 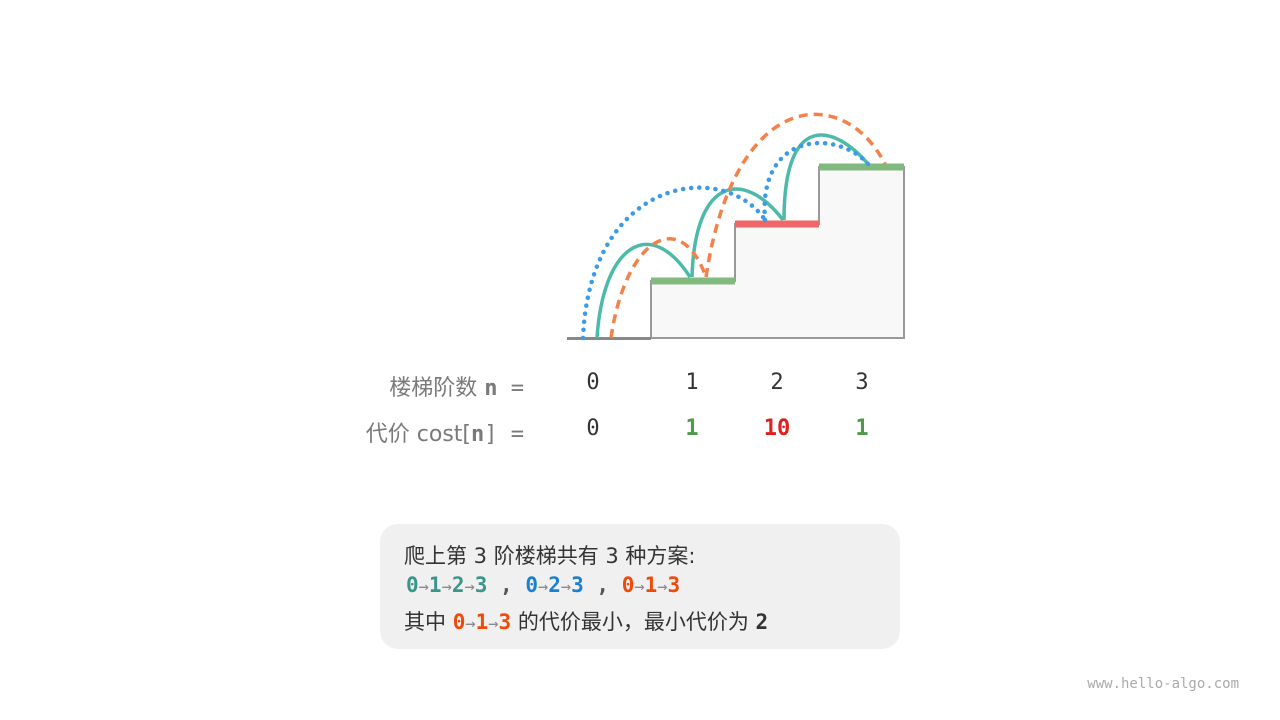 What do you see at coordinates (862, 382) in the screenshot?
I see `step-number: 3` at bounding box center [862, 382].